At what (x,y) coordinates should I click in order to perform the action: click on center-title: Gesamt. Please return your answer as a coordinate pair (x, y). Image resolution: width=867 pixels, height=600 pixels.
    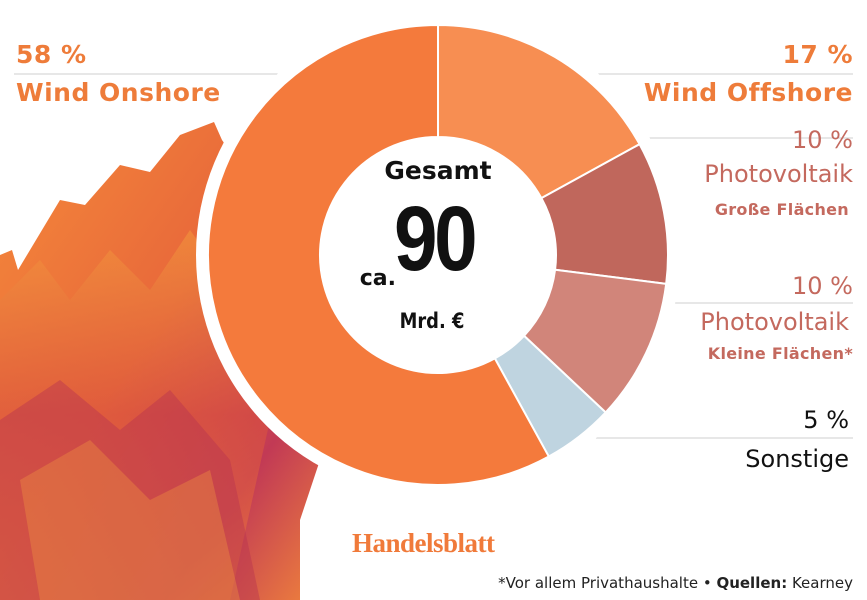
    Looking at the image, I should click on (438, 170).